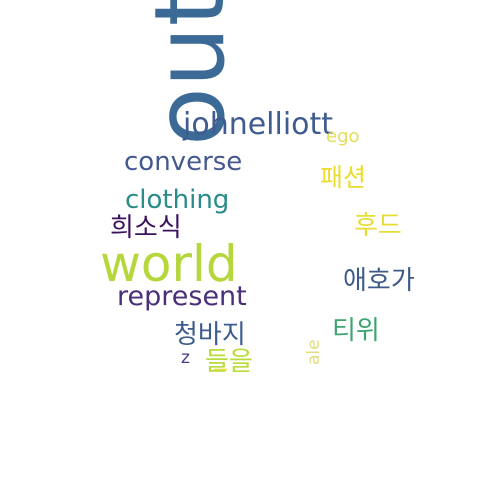  I want to click on word-hood: 후드, so click(378, 226).